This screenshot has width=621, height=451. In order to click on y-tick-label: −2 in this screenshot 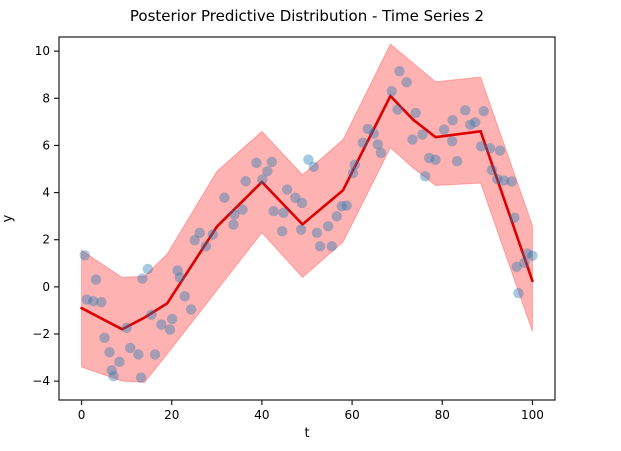, I will do `click(41, 334)`.